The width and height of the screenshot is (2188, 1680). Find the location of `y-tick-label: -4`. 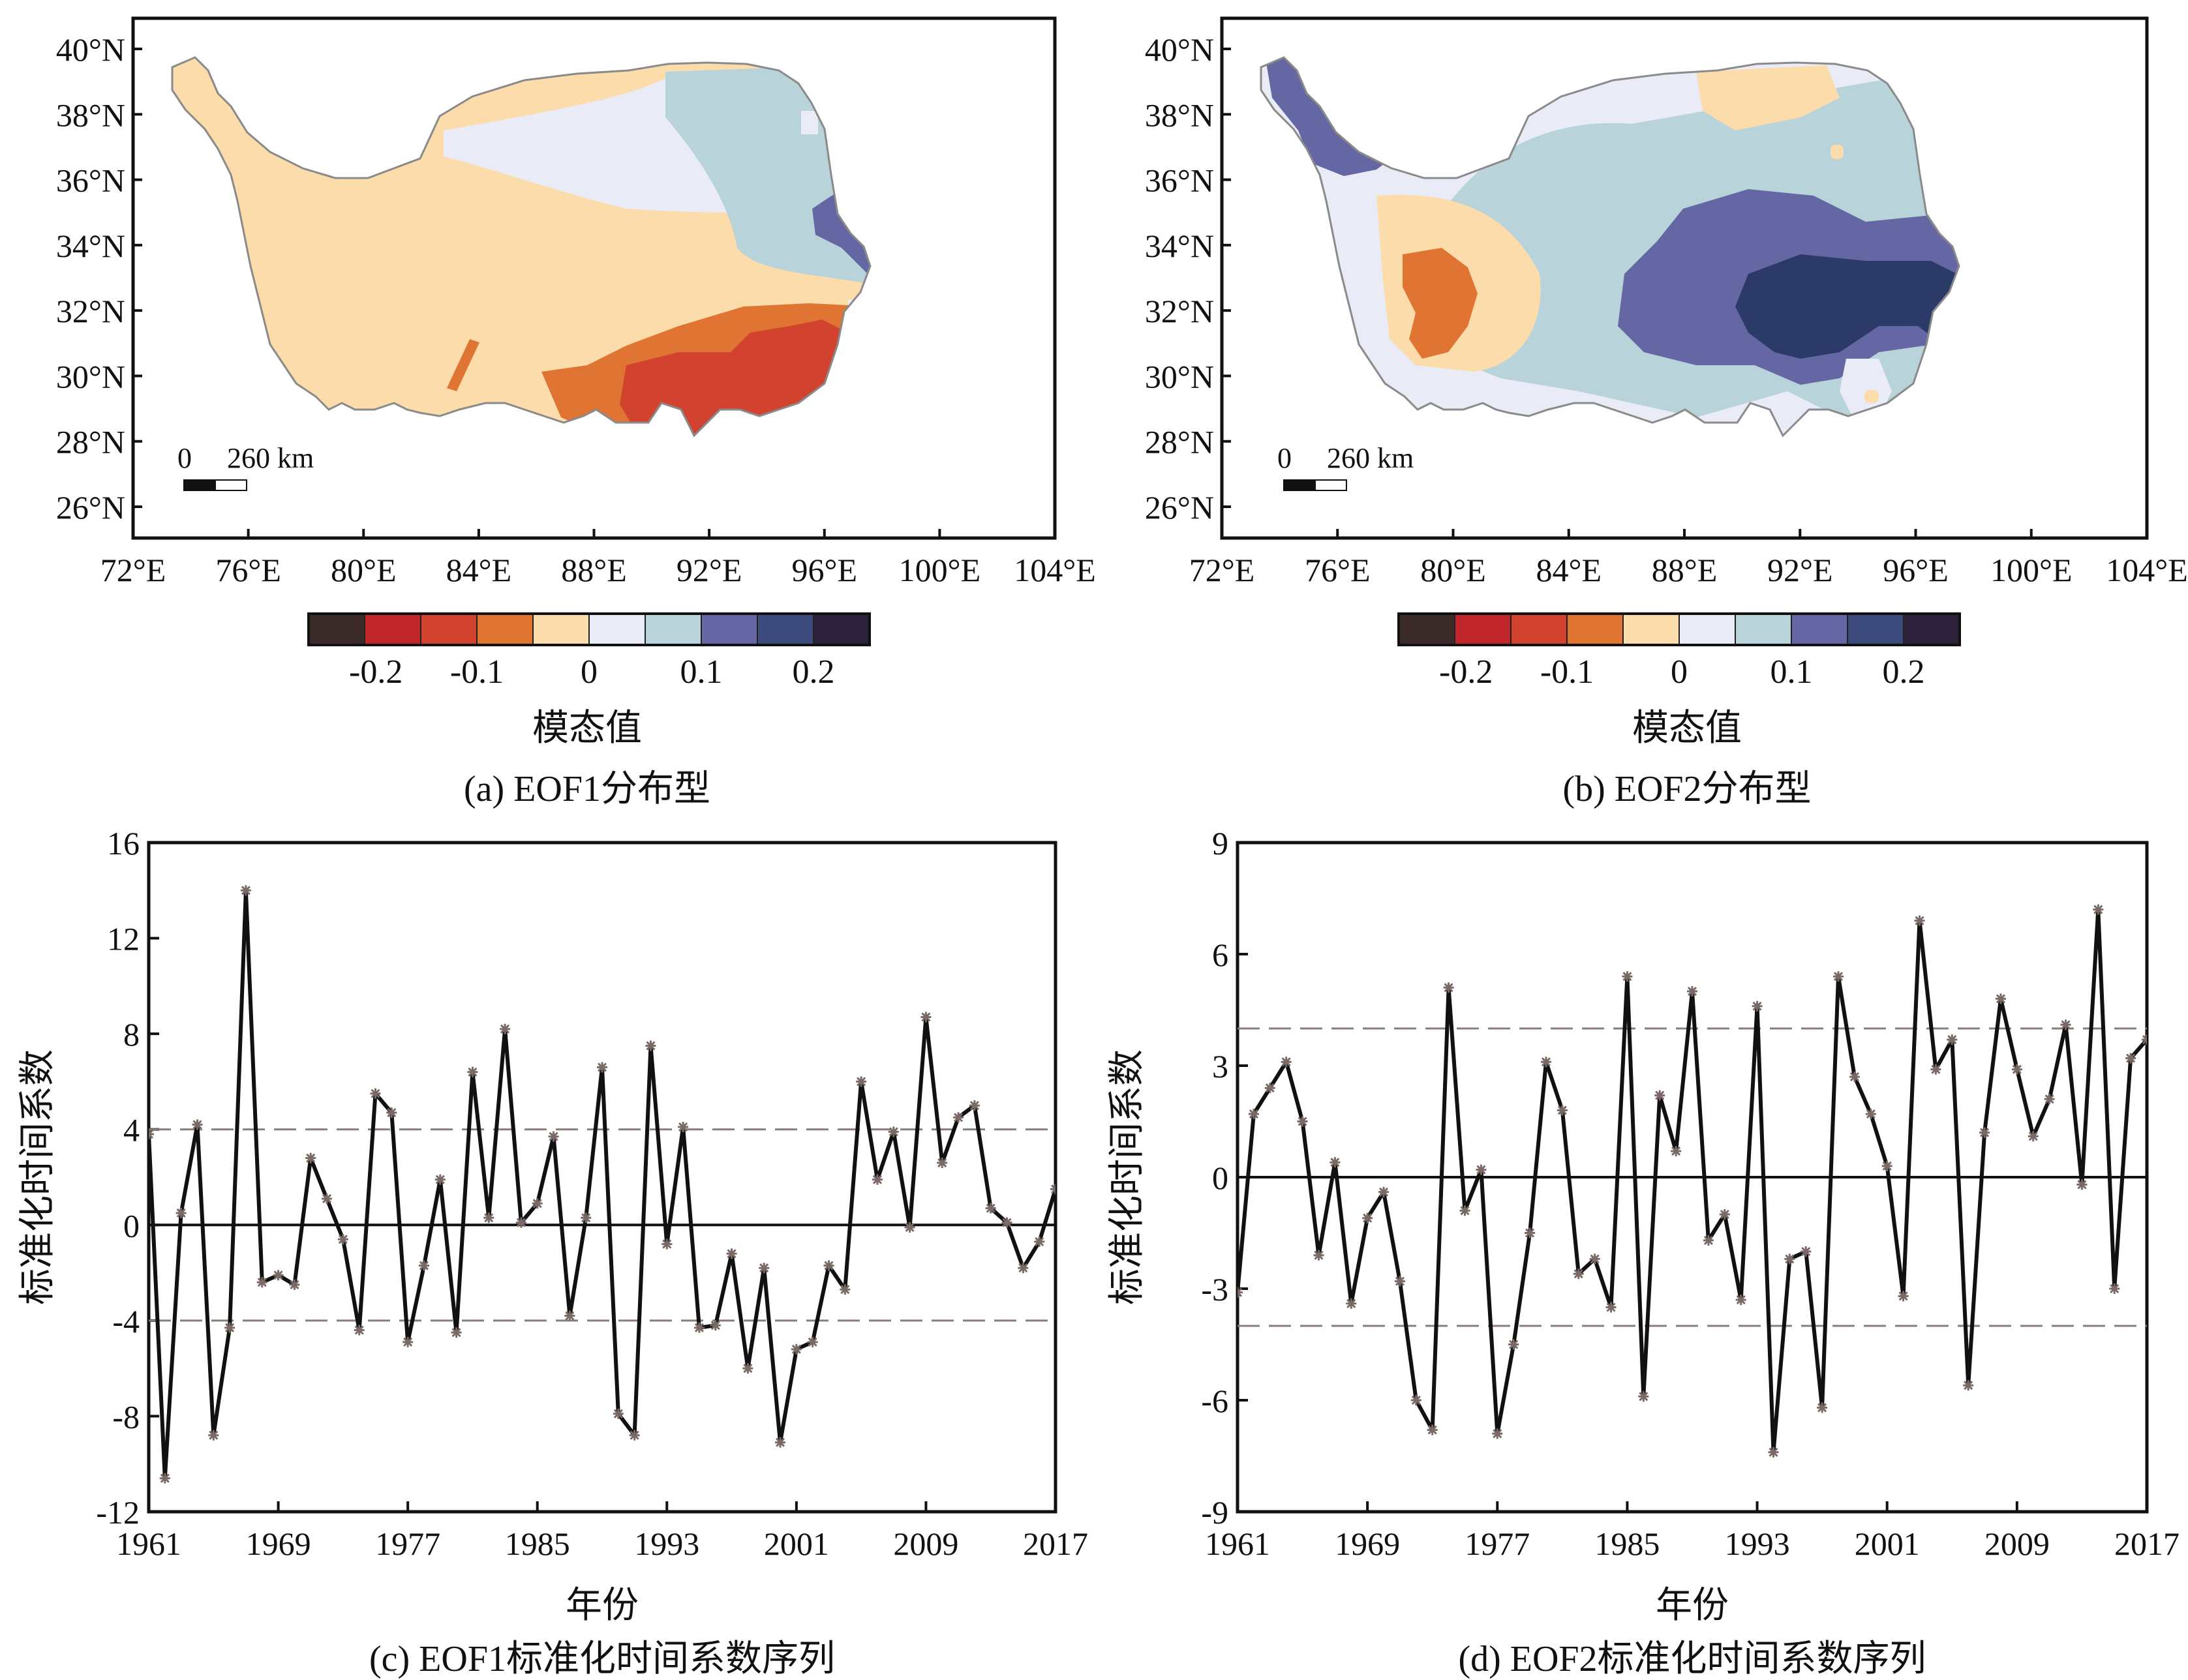

y-tick-label: -4 is located at coordinates (126, 1322).